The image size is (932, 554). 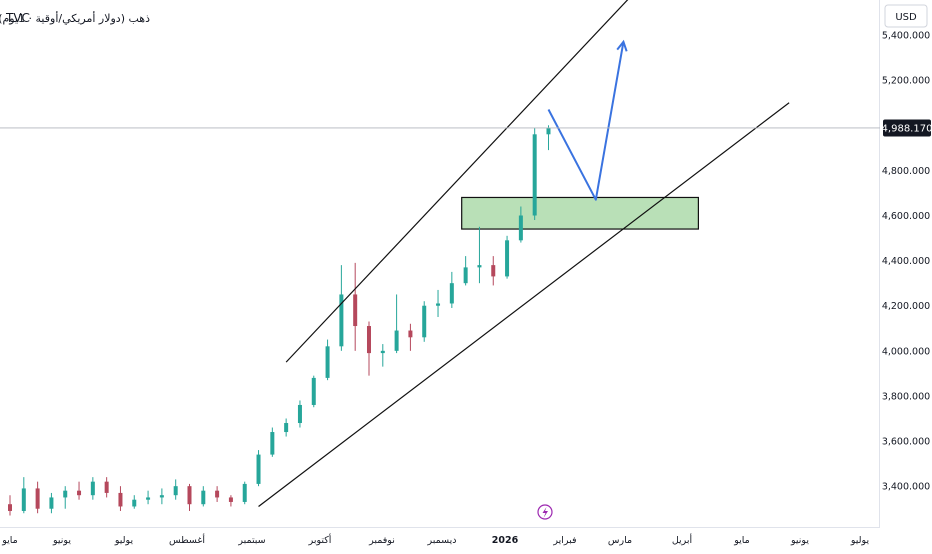 What do you see at coordinates (906, 351) in the screenshot?
I see `price-tick-label: 4,000.000` at bounding box center [906, 351].